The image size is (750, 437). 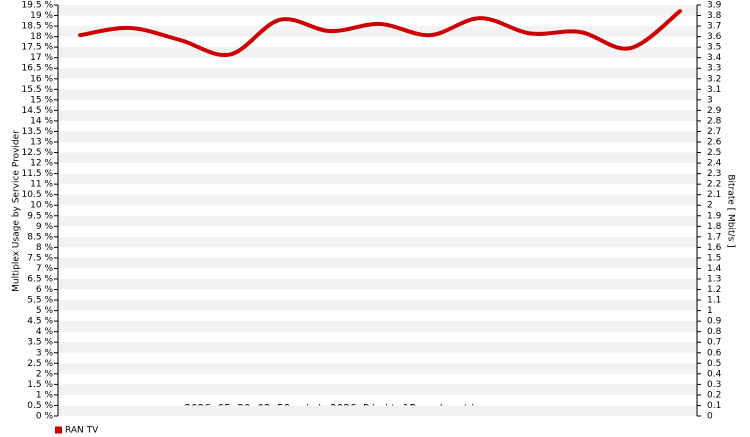 What do you see at coordinates (41, 164) in the screenshot?
I see `y-tick-label: 12 %` at bounding box center [41, 164].